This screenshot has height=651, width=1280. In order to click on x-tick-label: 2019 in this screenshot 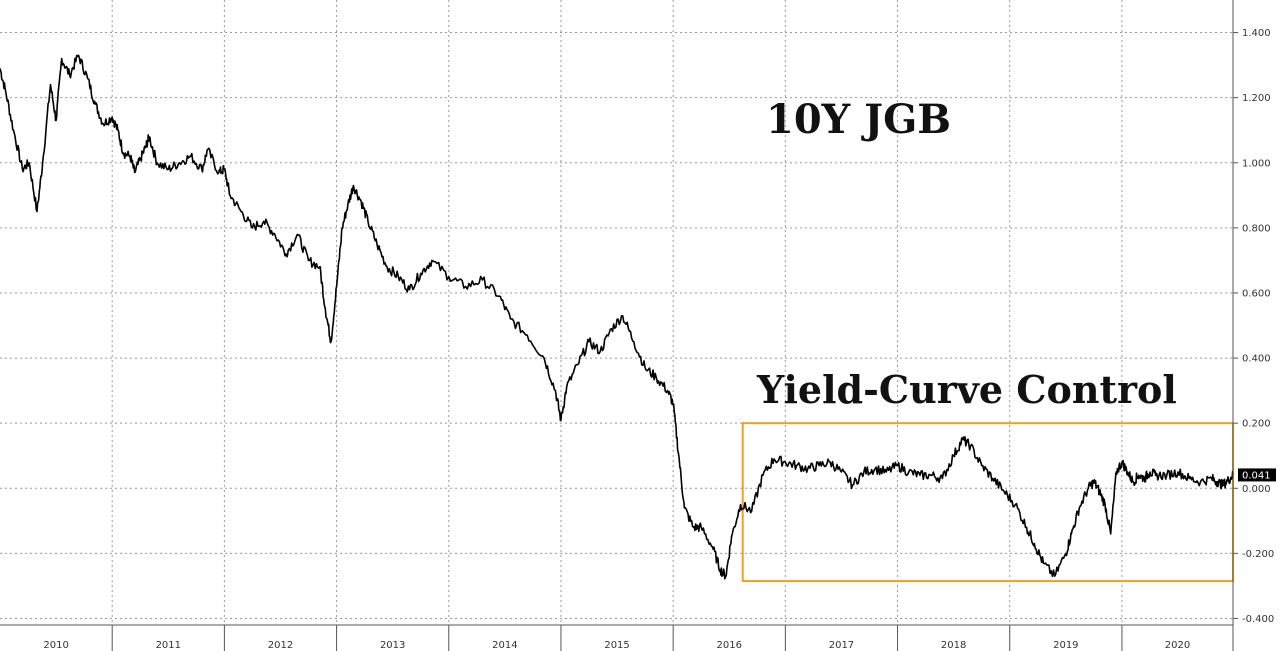, I will do `click(1065, 645)`.